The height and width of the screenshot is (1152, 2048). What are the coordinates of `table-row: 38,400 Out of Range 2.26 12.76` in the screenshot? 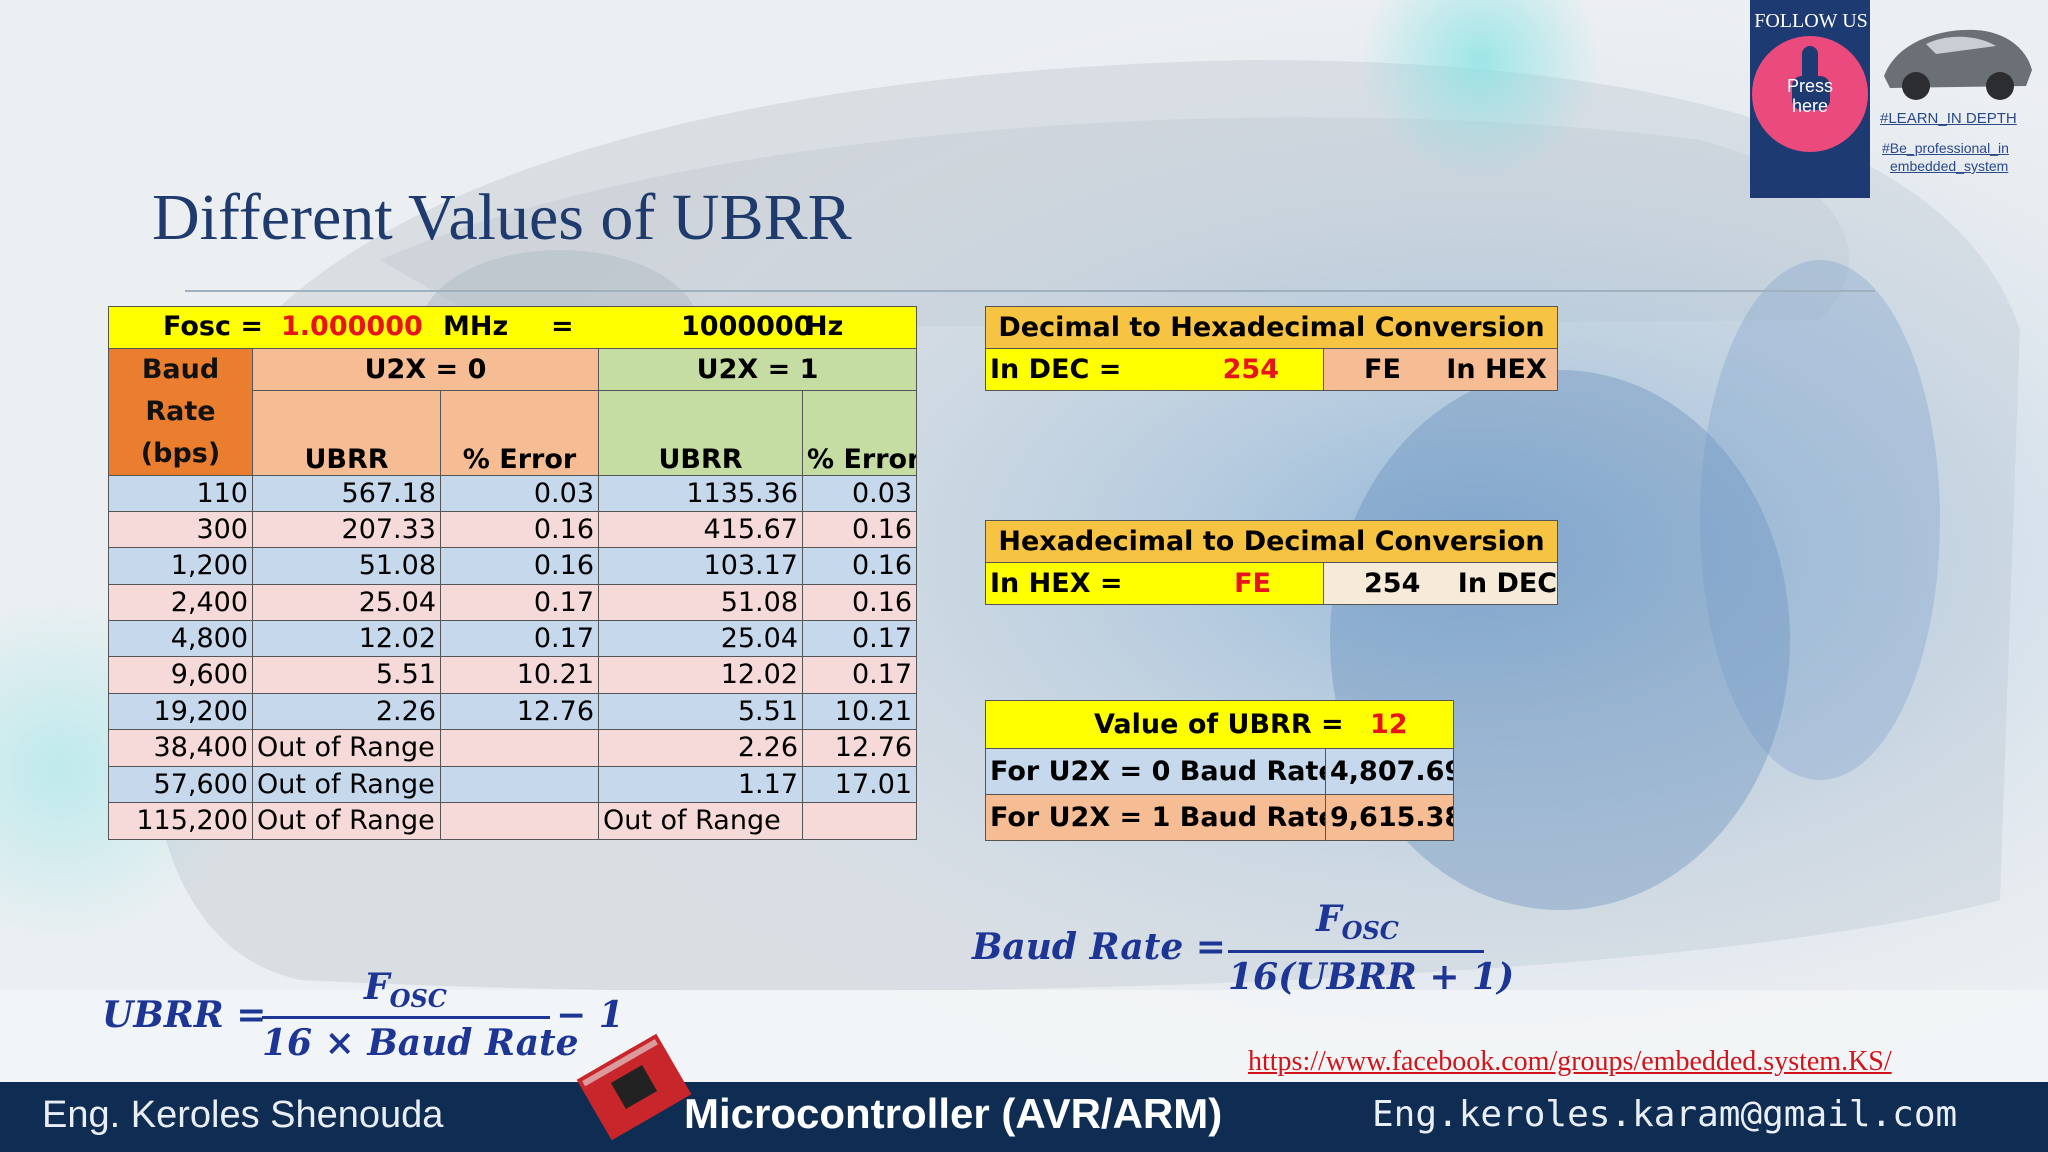 It's located at (513, 748).